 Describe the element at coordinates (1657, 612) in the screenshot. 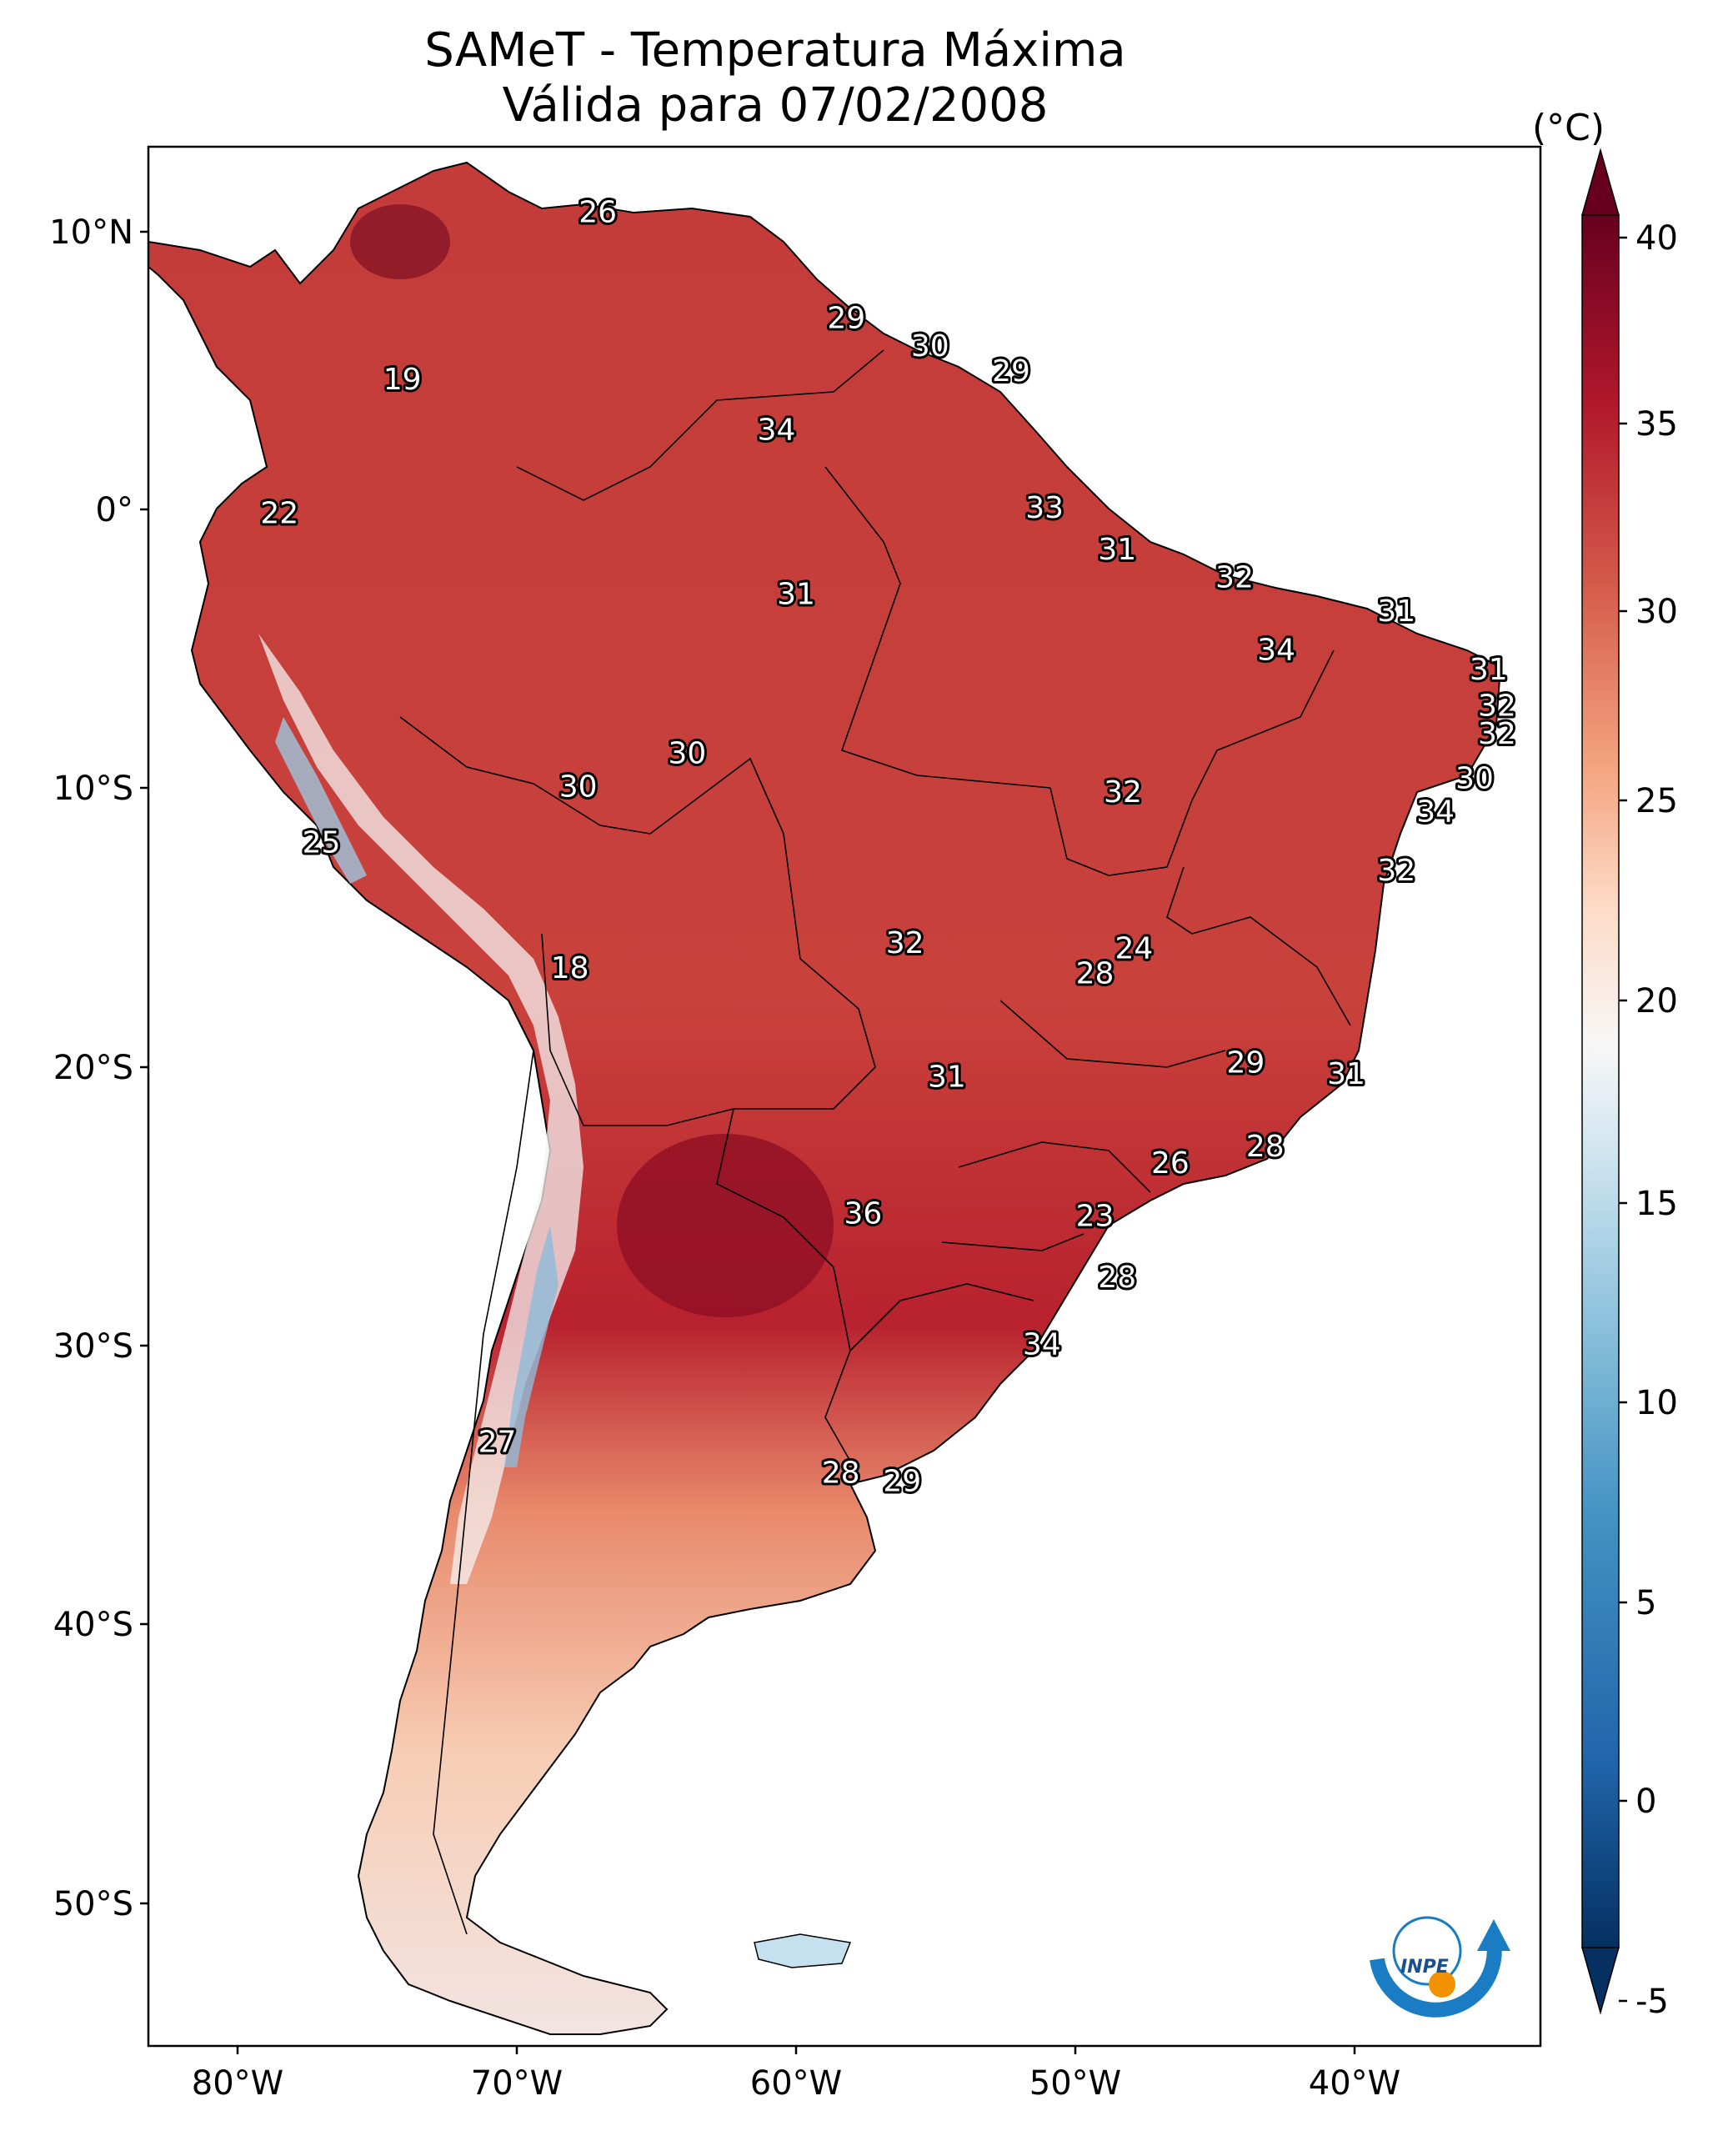

I see `colorbar-tick: 30` at that location.